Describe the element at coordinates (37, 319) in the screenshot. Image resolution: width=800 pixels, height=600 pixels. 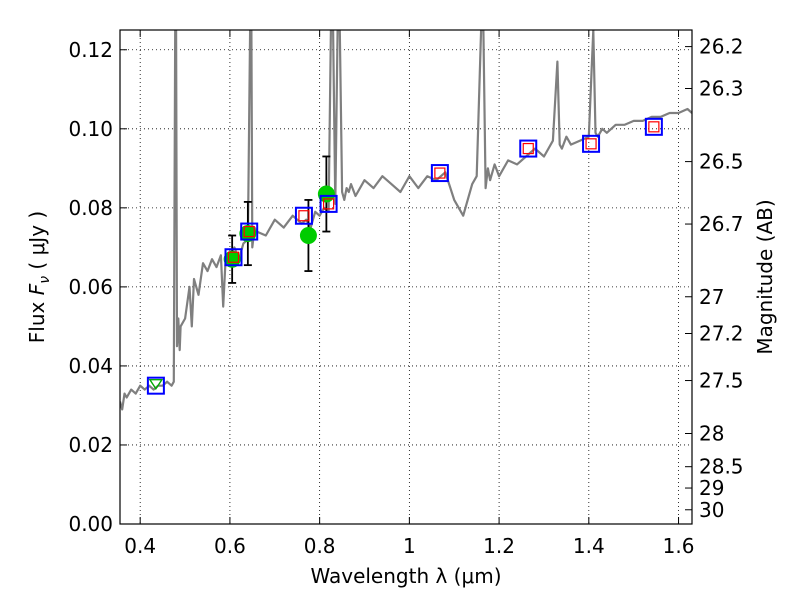
I see `y-axis-label-prefix: Flux` at that location.